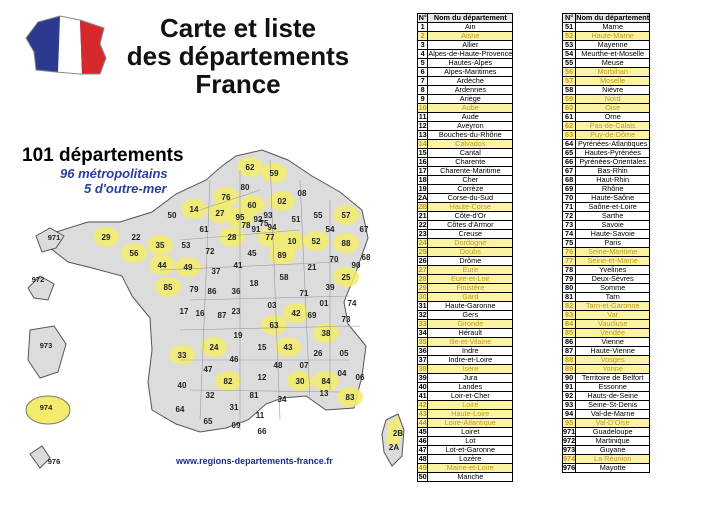  Describe the element at coordinates (606, 423) in the screenshot. I see `table-row: 95 Val-D'Oise` at that location.